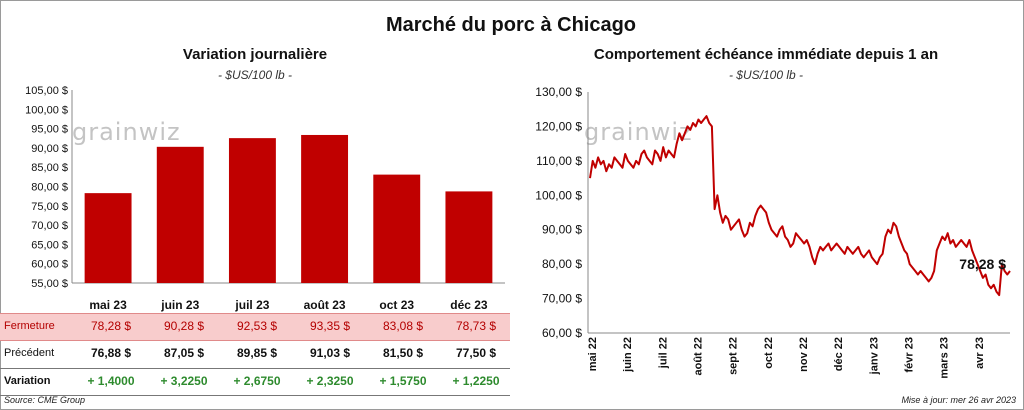 The height and width of the screenshot is (410, 1024). Describe the element at coordinates (945, 358) in the screenshot. I see `x-tick-label: mars 23` at that location.